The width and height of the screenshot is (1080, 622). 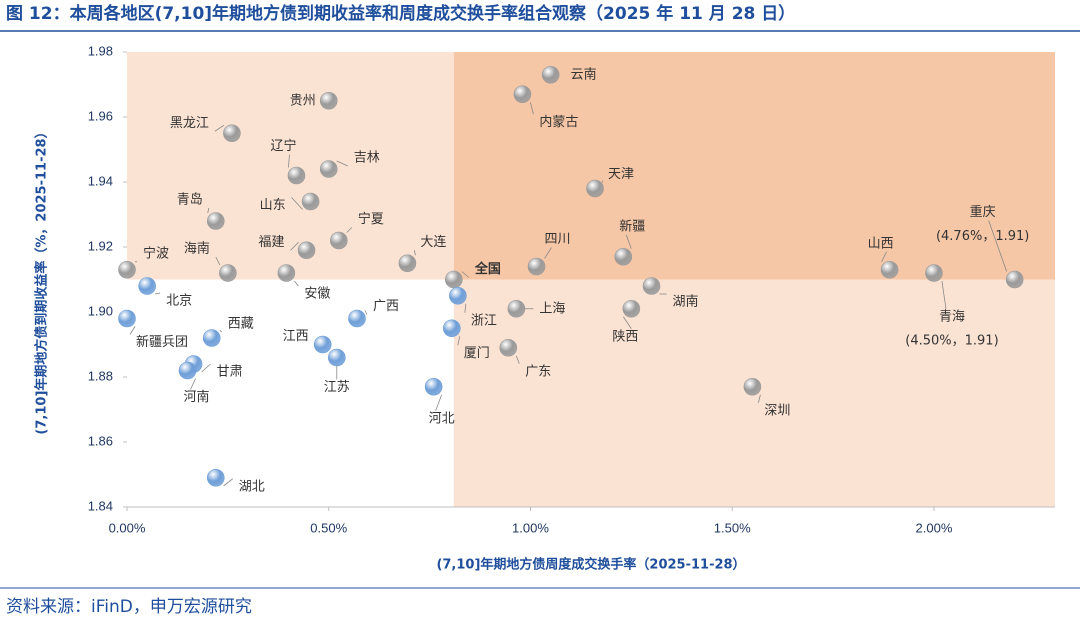 I want to click on y-tick-label: 1.96, so click(x=100, y=115).